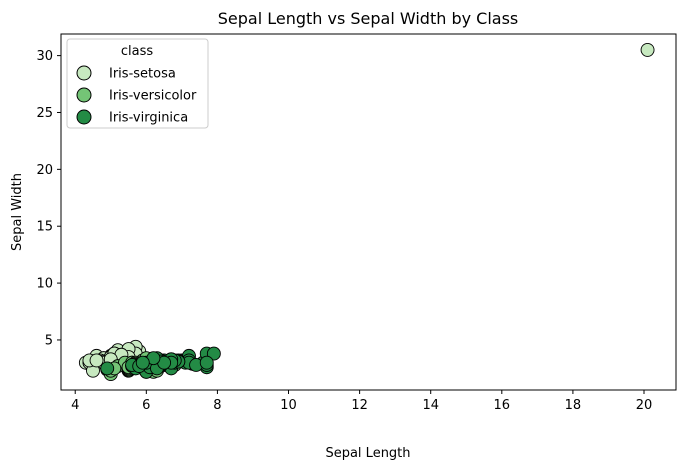 The image size is (686, 470). Describe the element at coordinates (142, 74) in the screenshot. I see `legend-label: Iris-setosa` at that location.